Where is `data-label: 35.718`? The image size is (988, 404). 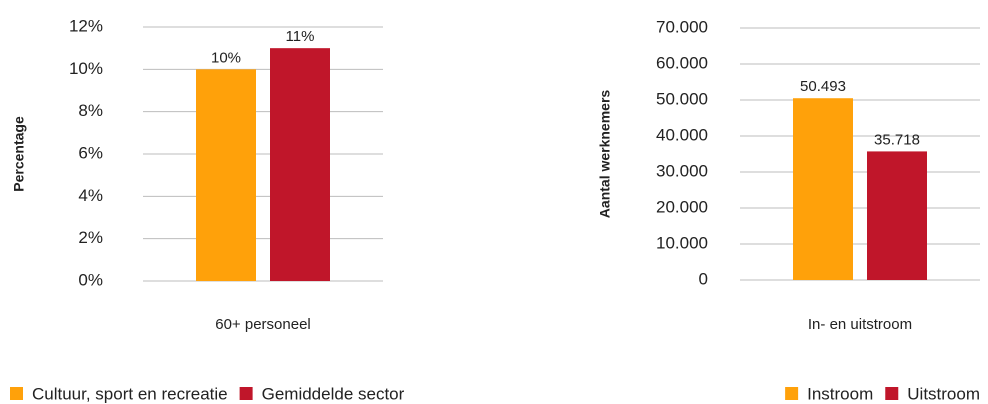 data-label: 35.718 is located at coordinates (897, 139).